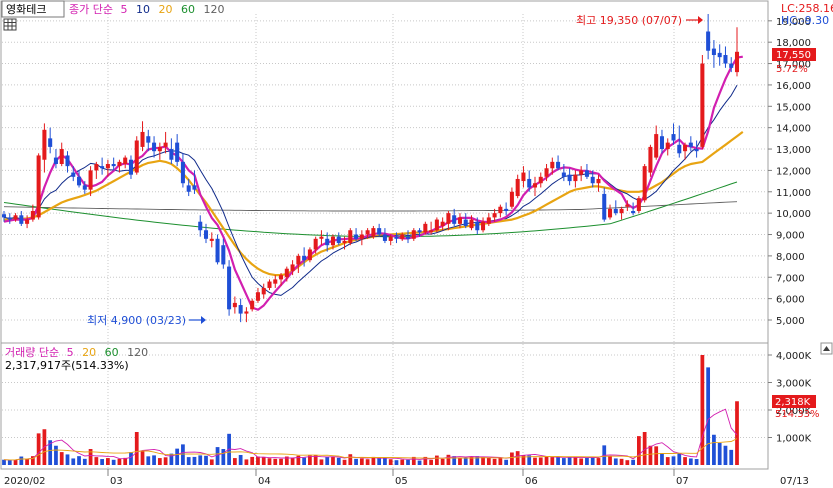 This screenshot has width=833, height=488. I want to click on price-tick-label: 16,000, so click(793, 86).